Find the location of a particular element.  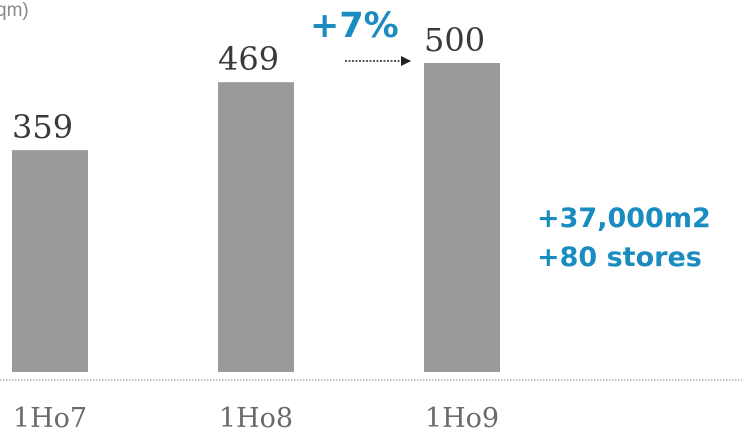

bar-1h07 is located at coordinates (50, 261).